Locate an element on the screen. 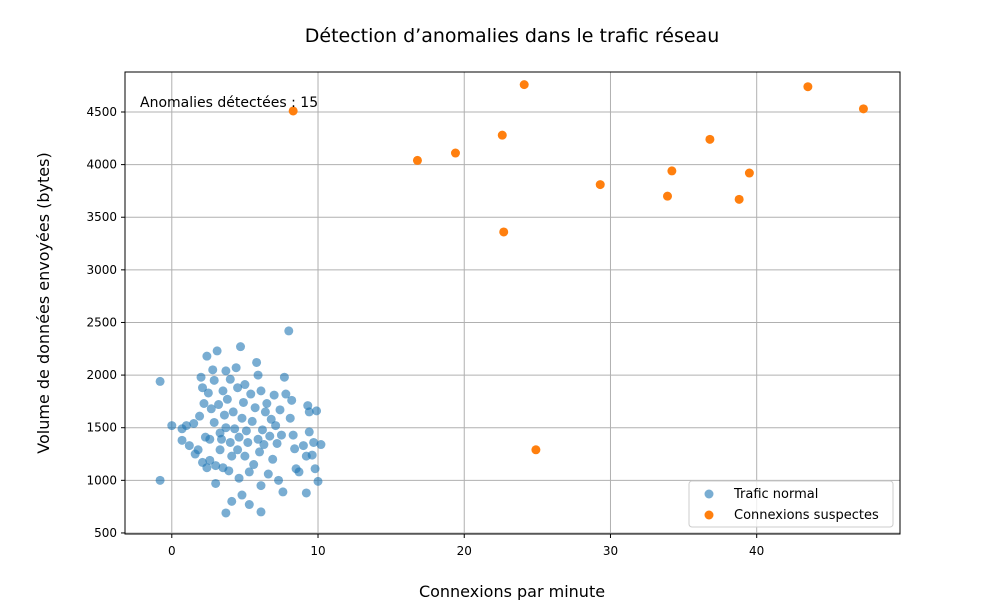 The height and width of the screenshot is (600, 1000). x-tick-label: 20 is located at coordinates (464, 551).